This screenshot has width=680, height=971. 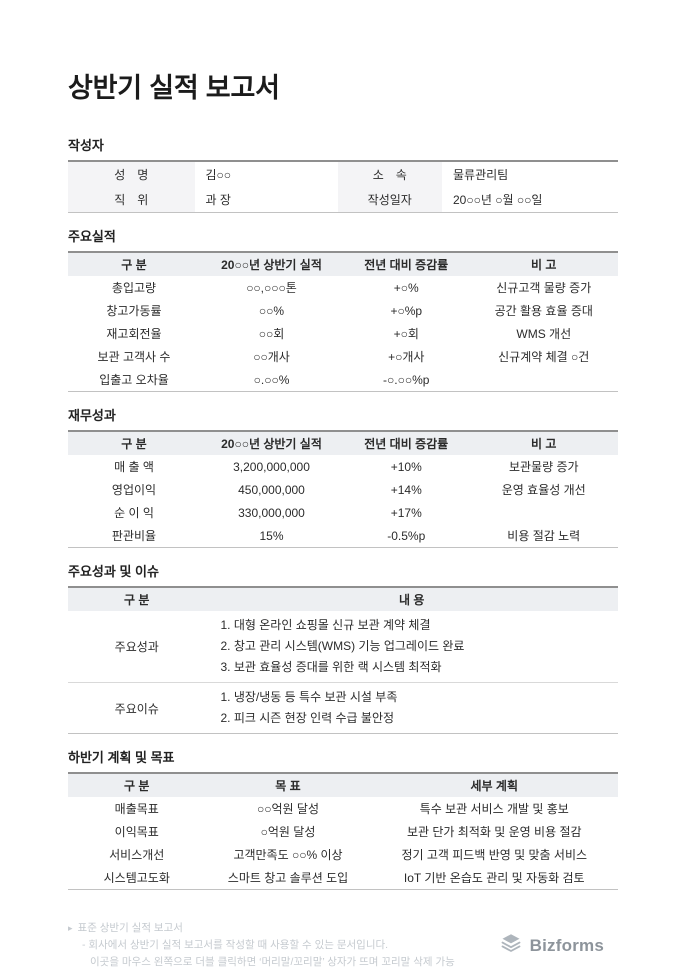 What do you see at coordinates (331, 667) in the screenshot?
I see `list-item: 3. 보관 효율성 증대를 위한 랙 시스템 최적화` at bounding box center [331, 667].